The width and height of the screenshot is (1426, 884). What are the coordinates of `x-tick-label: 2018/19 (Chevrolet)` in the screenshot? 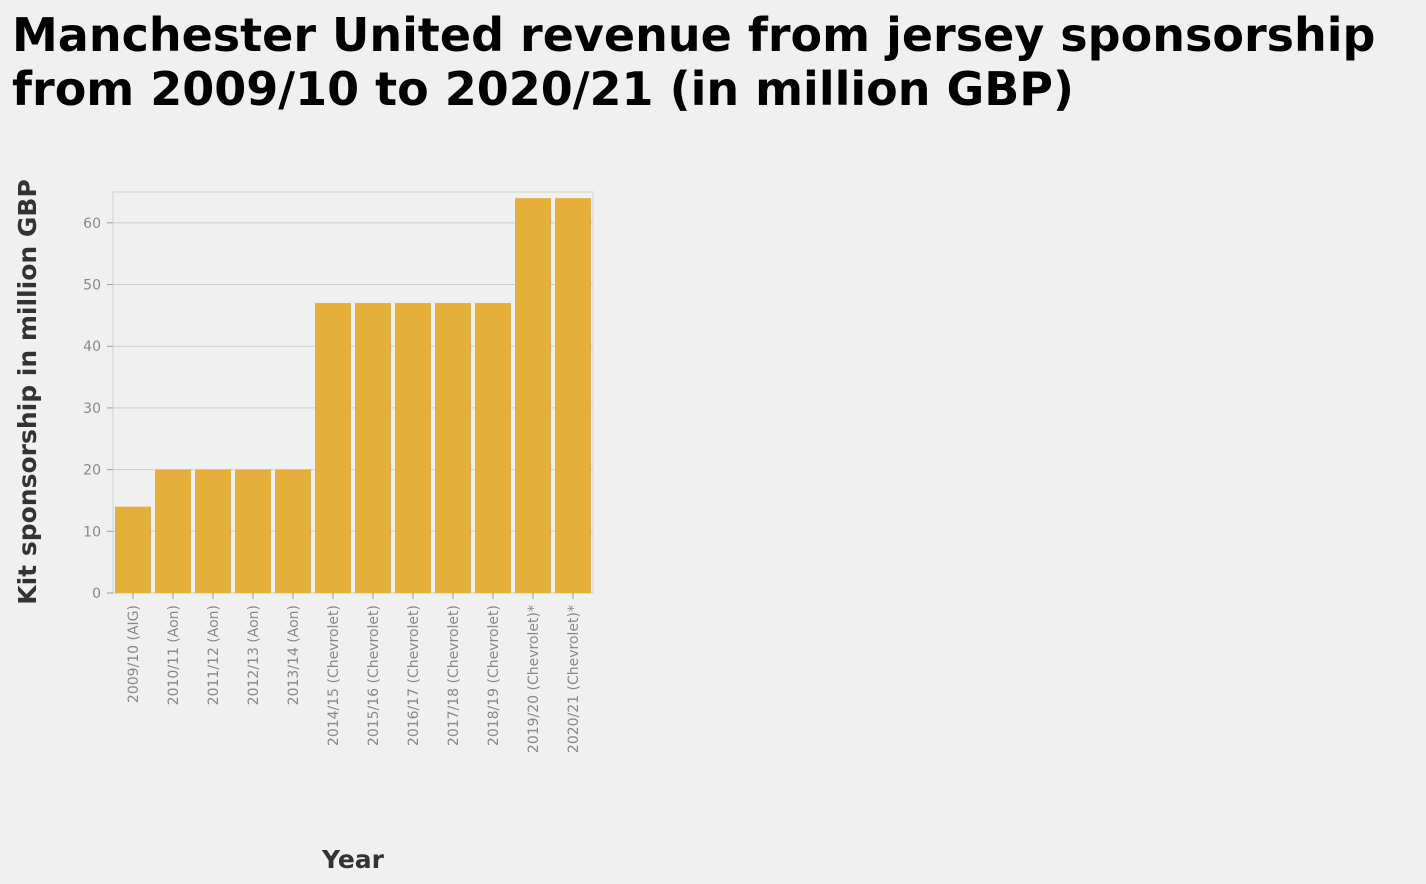 It's located at (494, 675).